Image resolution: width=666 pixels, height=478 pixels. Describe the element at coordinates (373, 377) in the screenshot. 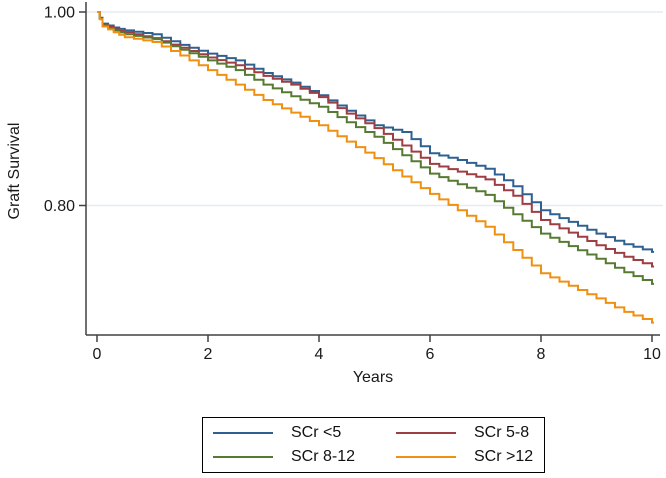

I see `x-axis-label: Years` at that location.